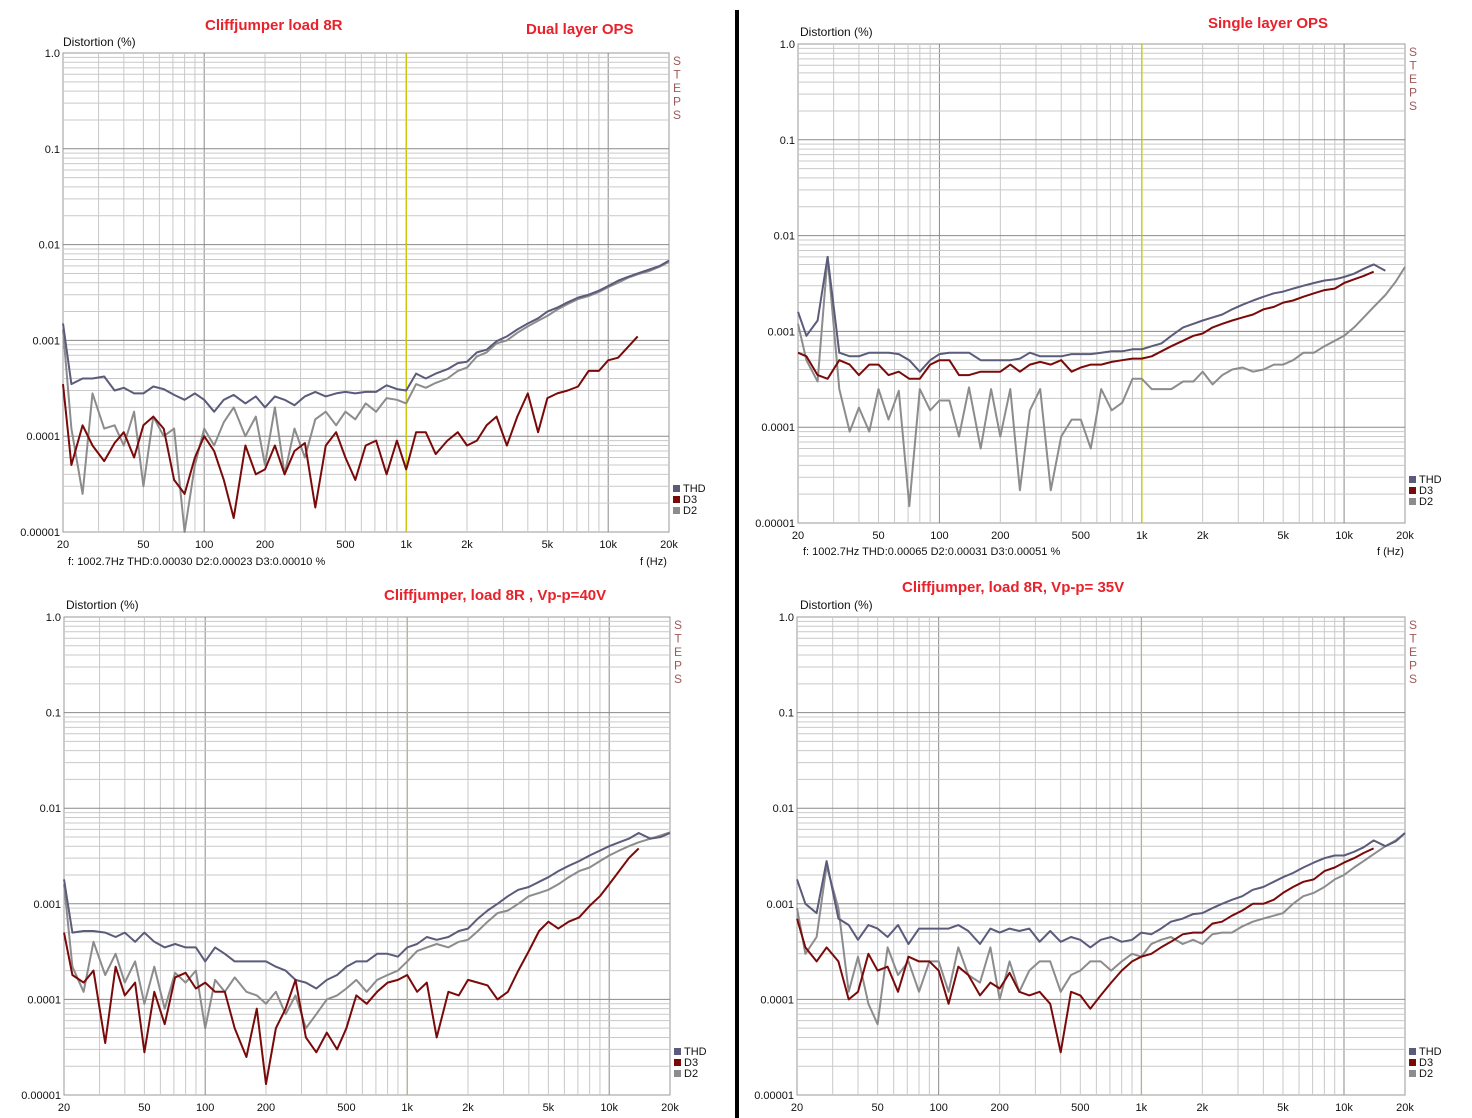 The height and width of the screenshot is (1118, 1472). I want to click on panel-title-left: Cliffjumper, load 8R , Vp-p=40V, so click(495, 595).